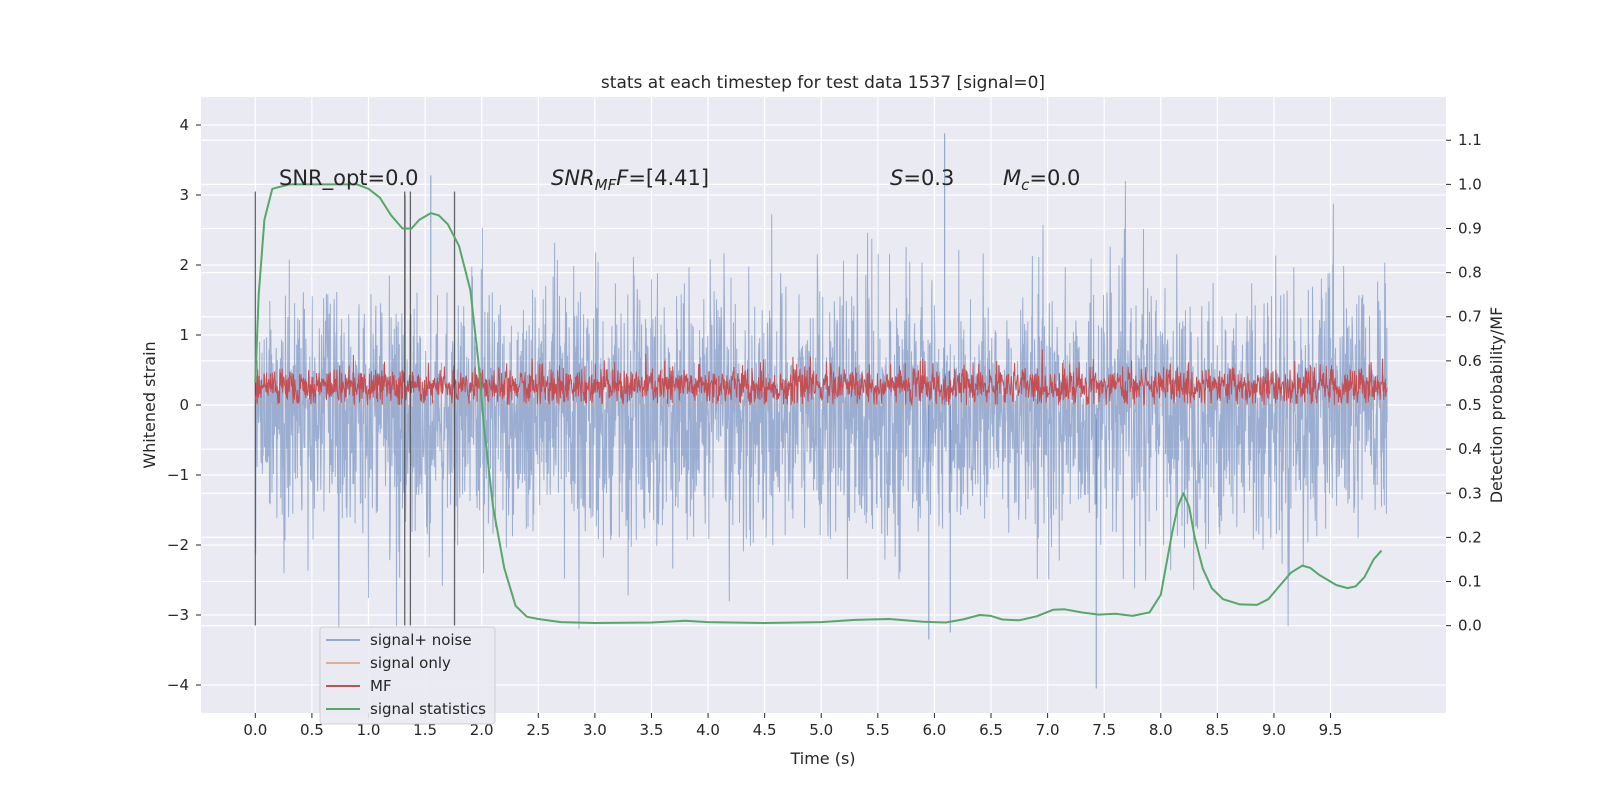 This screenshot has height=800, width=1600. I want to click on legend-label-signal-statistics: signal statistics, so click(428, 709).